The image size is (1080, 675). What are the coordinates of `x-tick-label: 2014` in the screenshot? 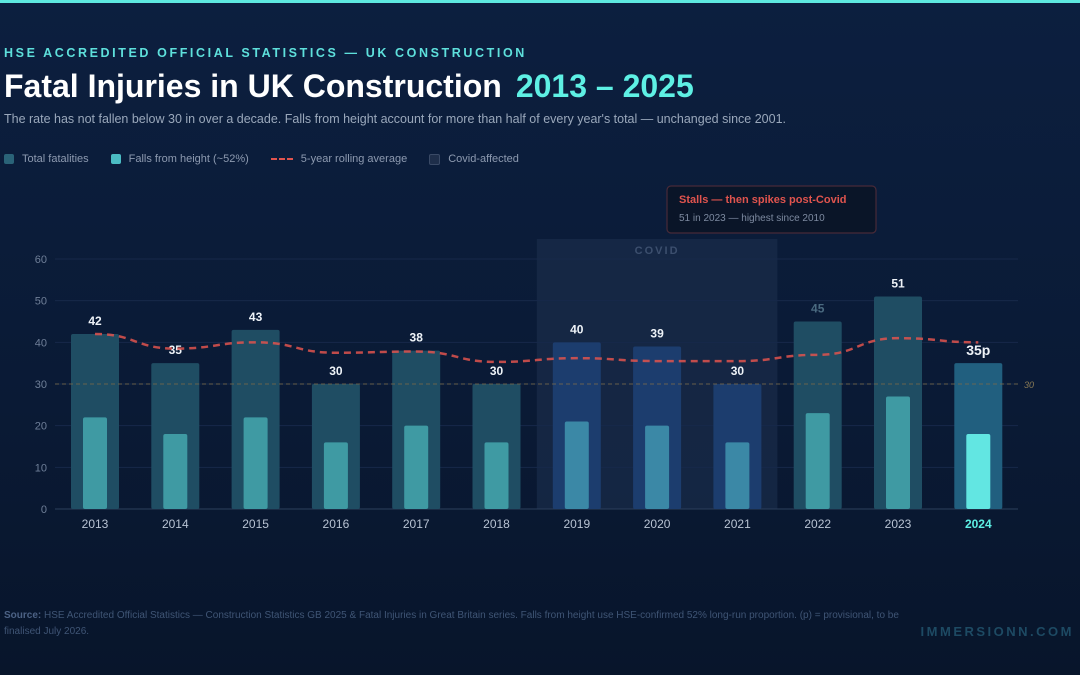 It's located at (175, 524).